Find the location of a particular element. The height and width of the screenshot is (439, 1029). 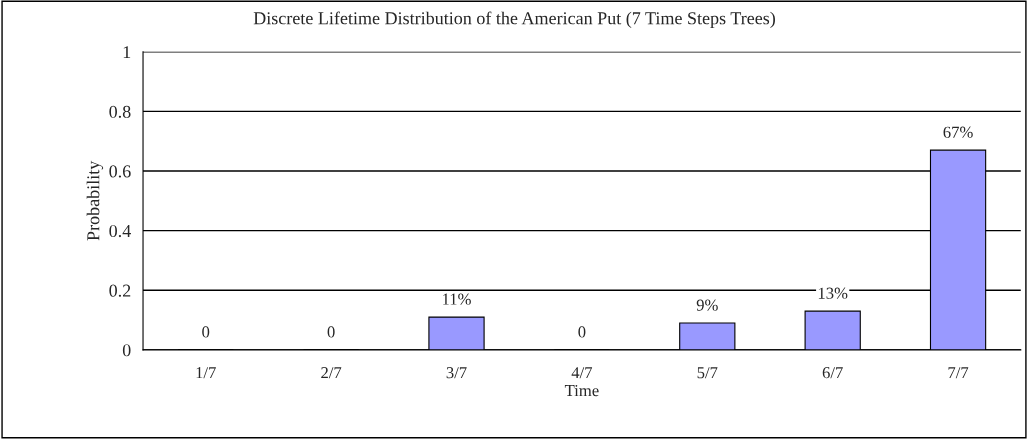

x-tick-label: 6/7 is located at coordinates (832, 373).